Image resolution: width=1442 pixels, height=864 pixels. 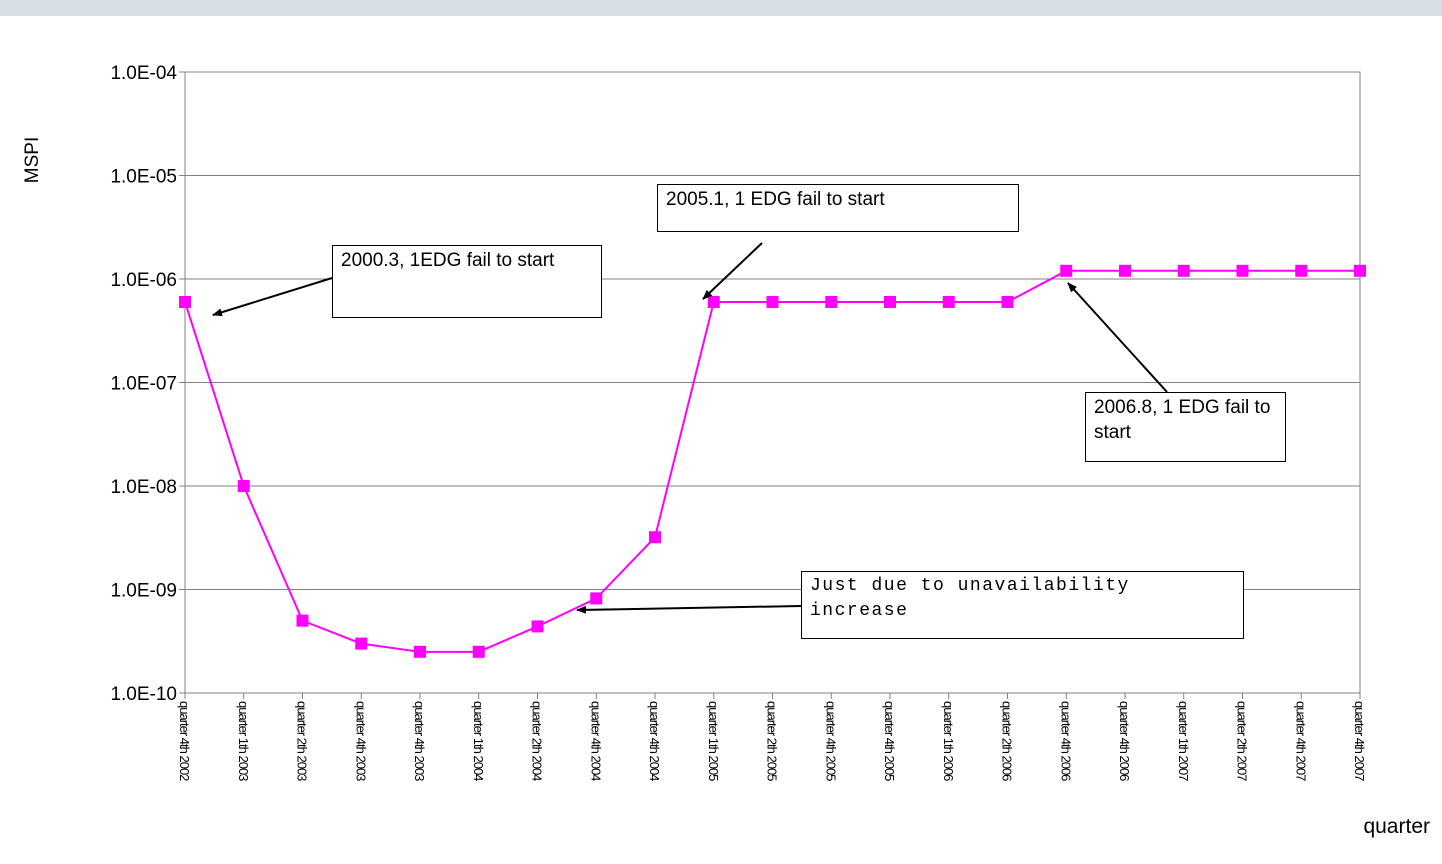 I want to click on y-tick-label: 1.0E-09, so click(x=143, y=591).